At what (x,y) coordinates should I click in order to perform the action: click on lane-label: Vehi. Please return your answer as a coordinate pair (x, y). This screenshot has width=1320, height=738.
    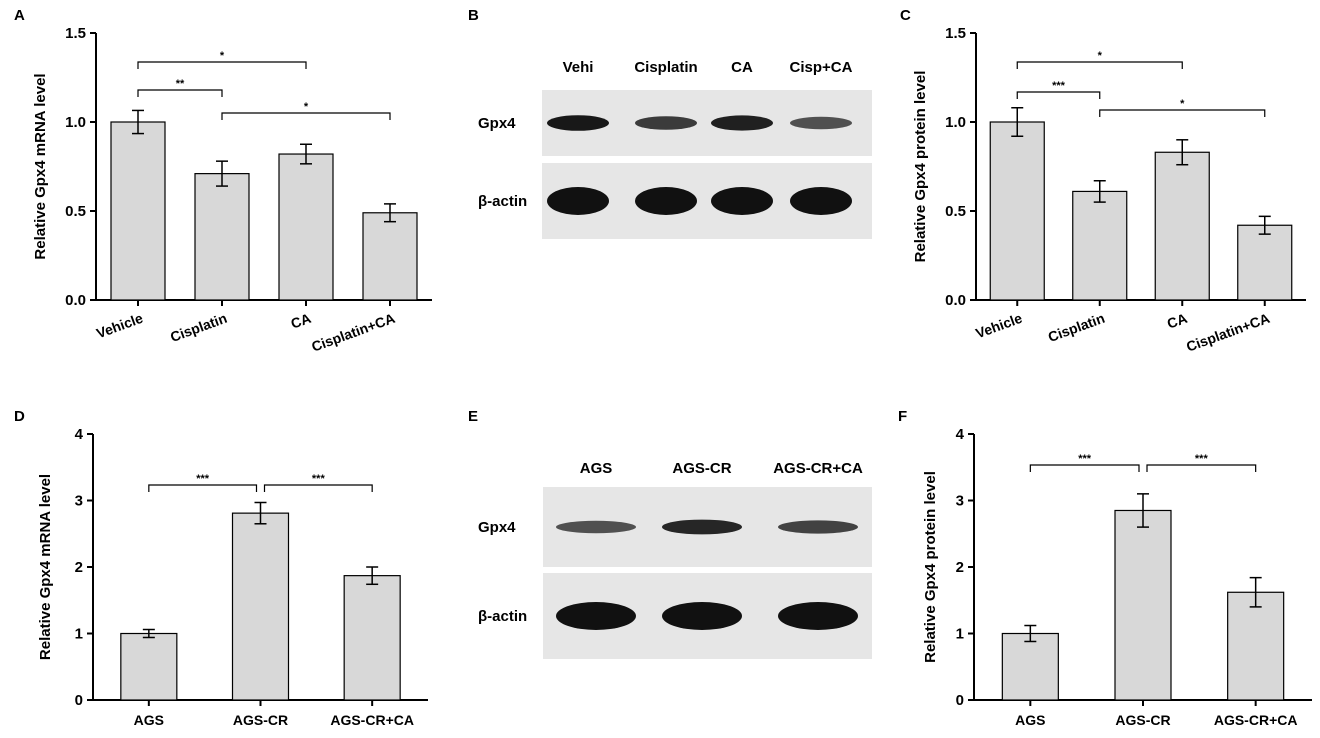
    Looking at the image, I should click on (578, 67).